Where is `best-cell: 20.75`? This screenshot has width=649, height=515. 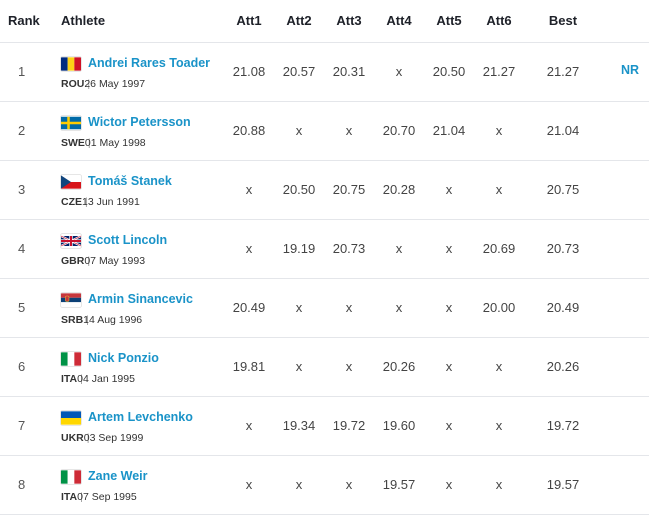 best-cell: 20.75 is located at coordinates (563, 189).